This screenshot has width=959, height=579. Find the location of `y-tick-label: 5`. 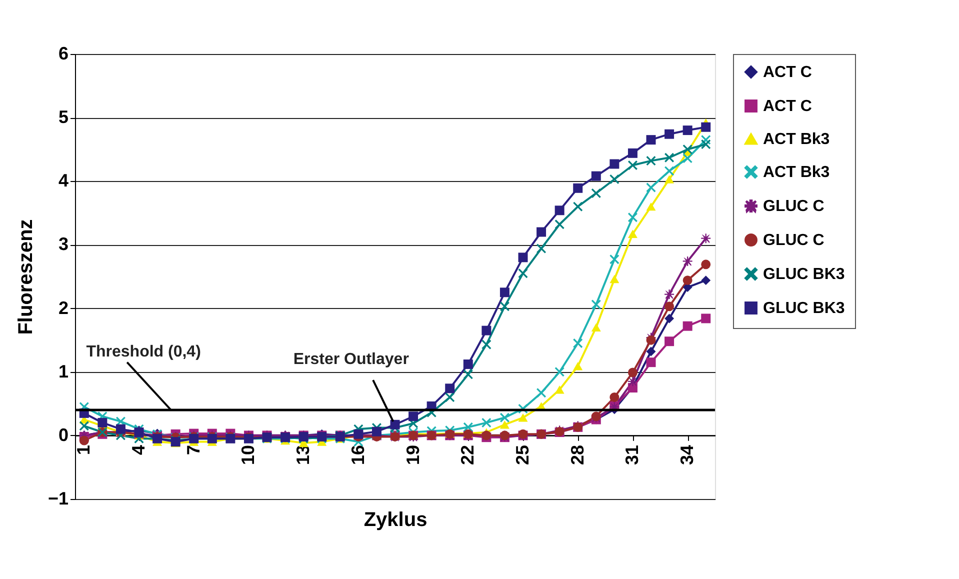

y-tick-label: 5 is located at coordinates (63, 117).